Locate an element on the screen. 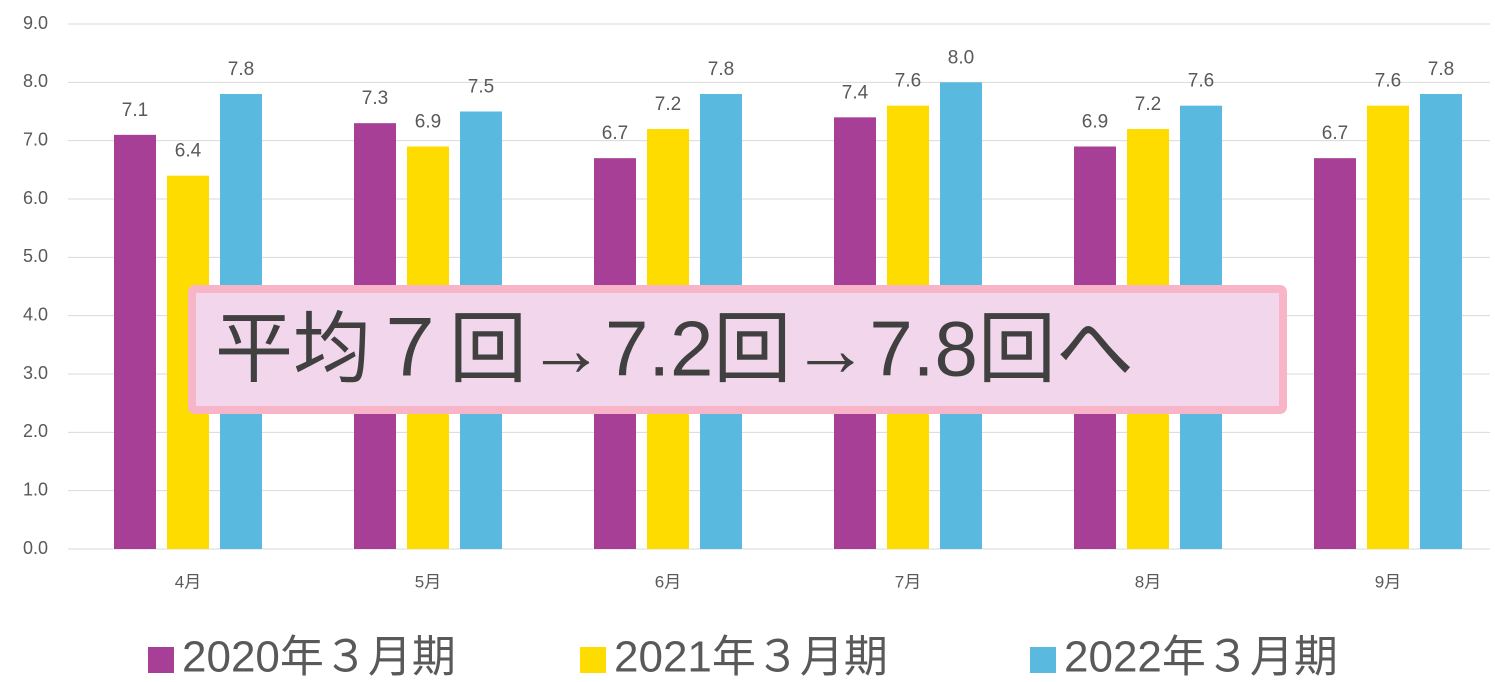 The width and height of the screenshot is (1495, 682). y-tick-label: 2.0 is located at coordinates (35, 431).